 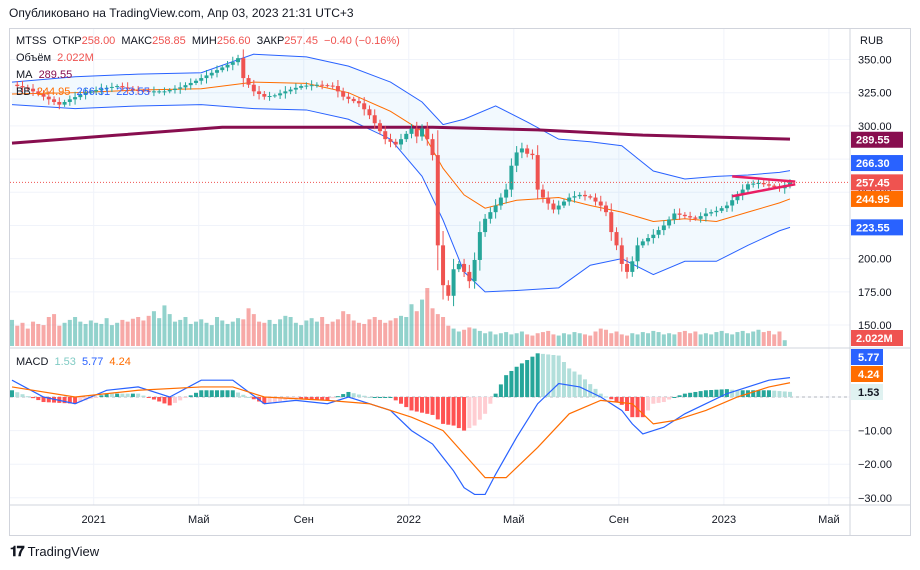 What do you see at coordinates (53, 92) in the screenshot?
I see `bb-basis: 244.95` at bounding box center [53, 92].